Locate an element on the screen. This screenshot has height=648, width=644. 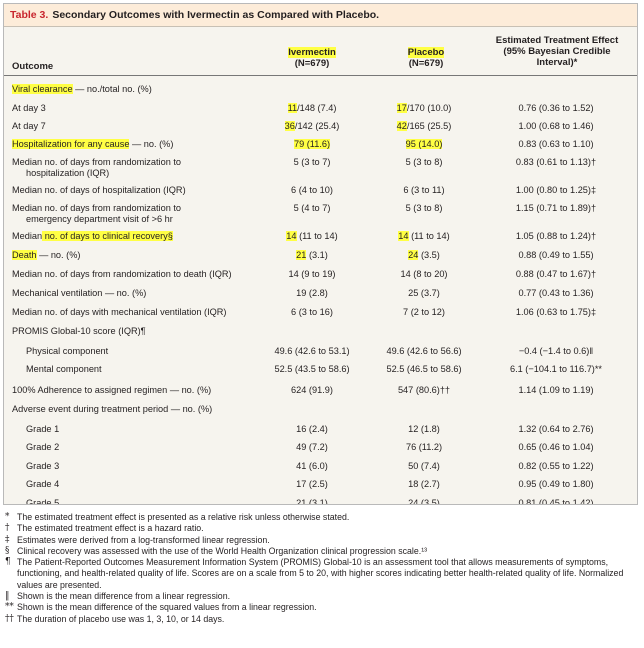
value-text: 24 (3.5) is located at coordinates (424, 501).